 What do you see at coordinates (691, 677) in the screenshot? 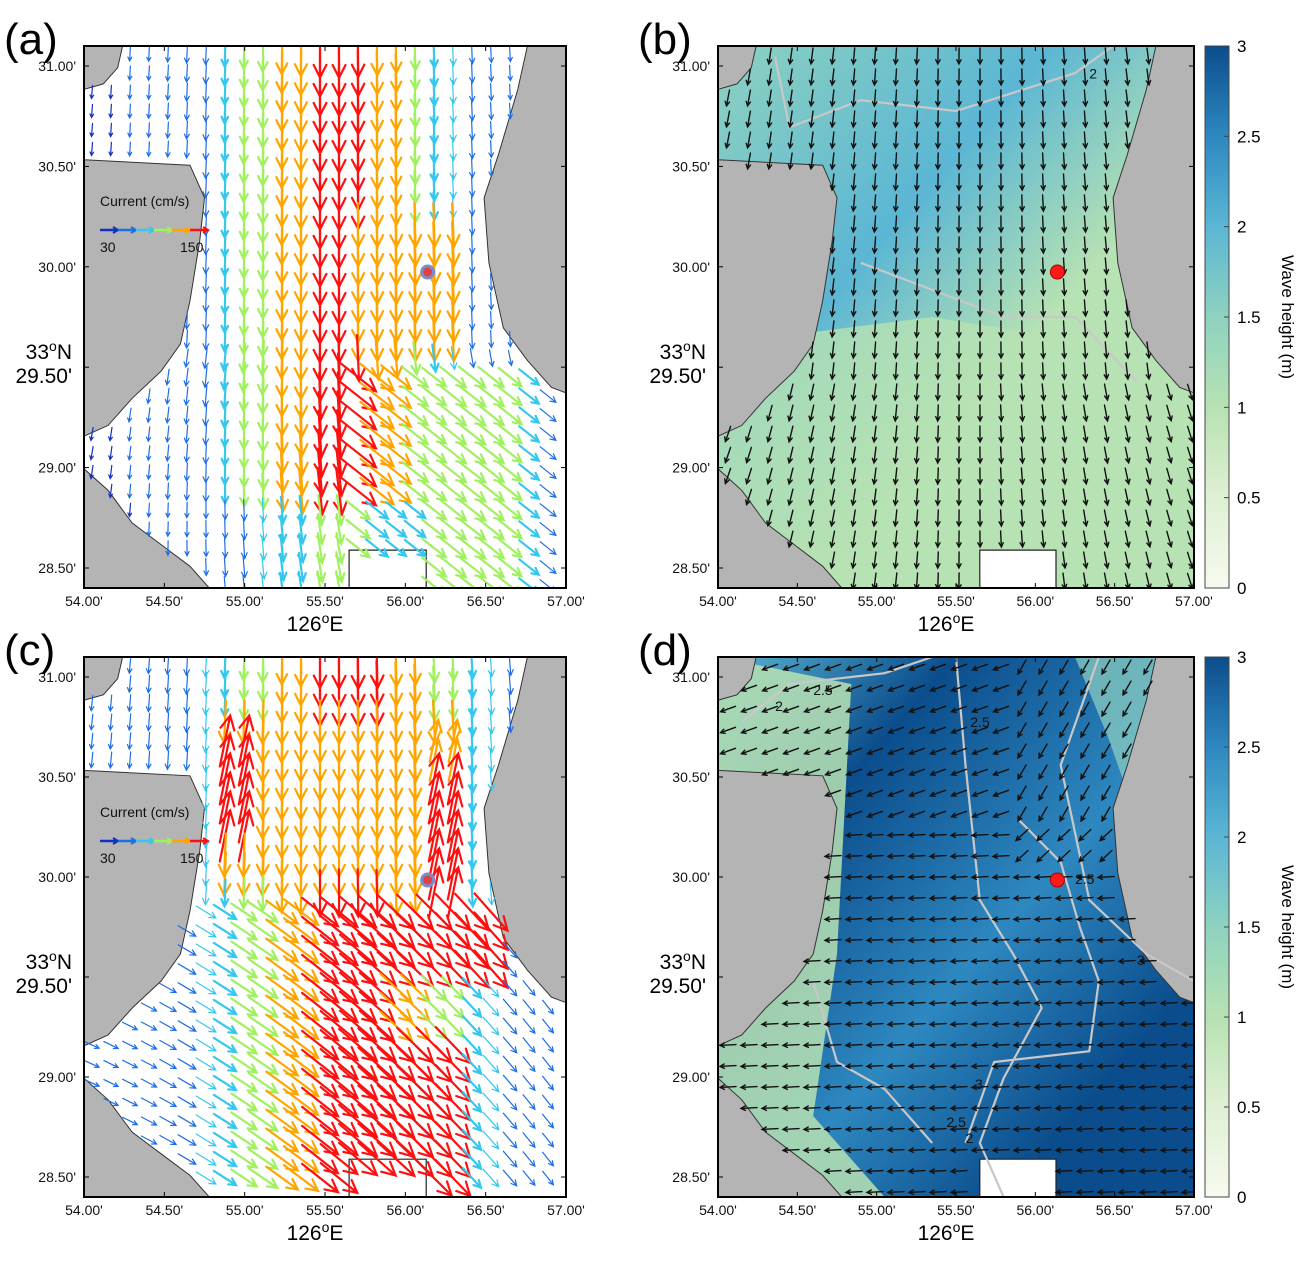
I see `y-tick-label: 31.00'` at bounding box center [691, 677].